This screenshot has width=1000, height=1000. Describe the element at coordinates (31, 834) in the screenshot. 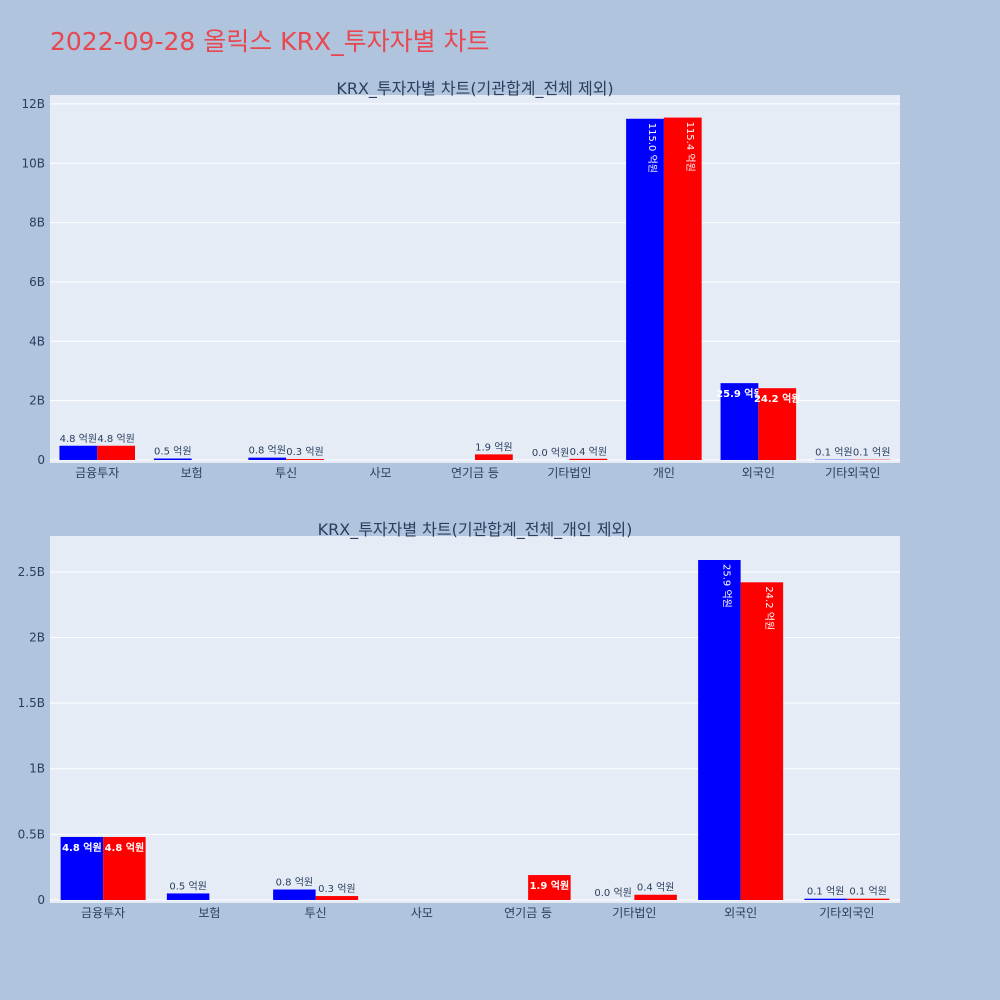

I see `y-tick-label: 0.5B` at that location.